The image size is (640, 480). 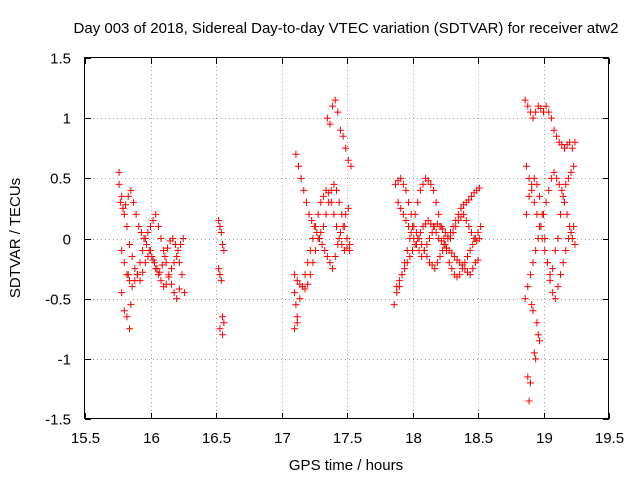 I want to click on x-tick-label: 17.5, so click(x=347, y=438).